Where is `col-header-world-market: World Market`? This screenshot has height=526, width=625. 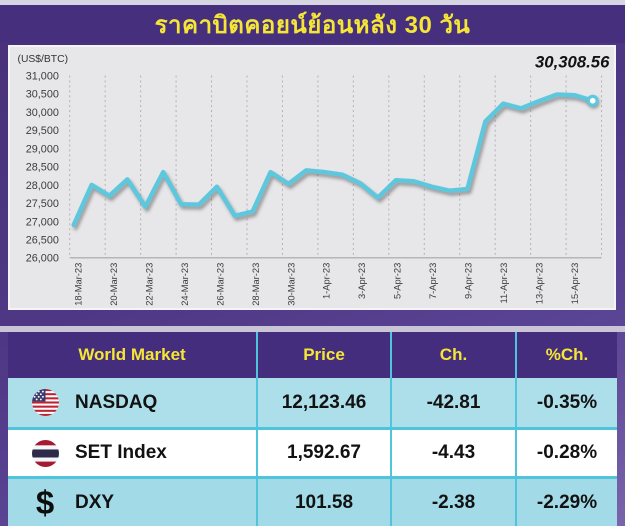
col-header-world-market: World Market is located at coordinates (132, 354).